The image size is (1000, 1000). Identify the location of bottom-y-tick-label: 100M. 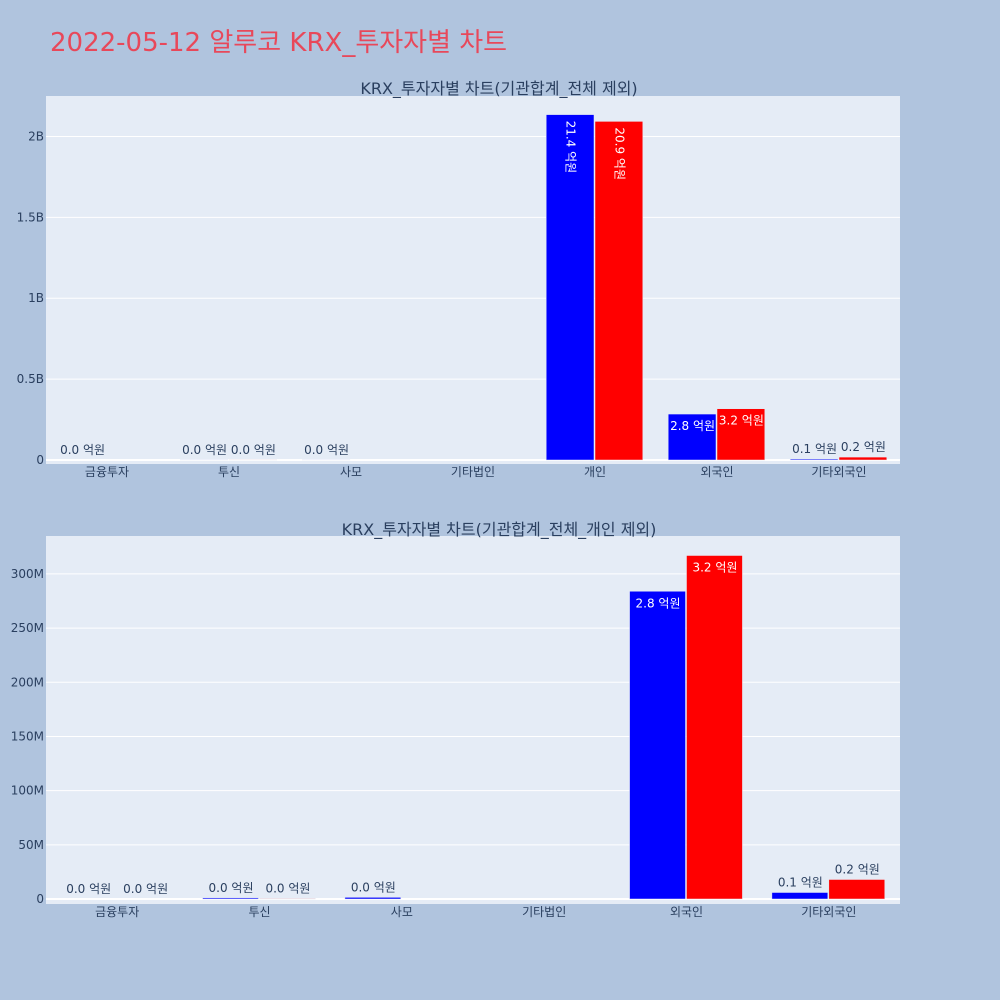
(27, 791).